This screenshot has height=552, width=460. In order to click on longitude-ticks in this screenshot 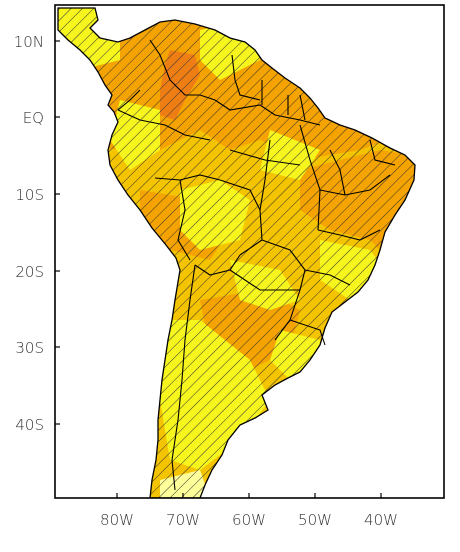, I will do `click(249, 495)`.